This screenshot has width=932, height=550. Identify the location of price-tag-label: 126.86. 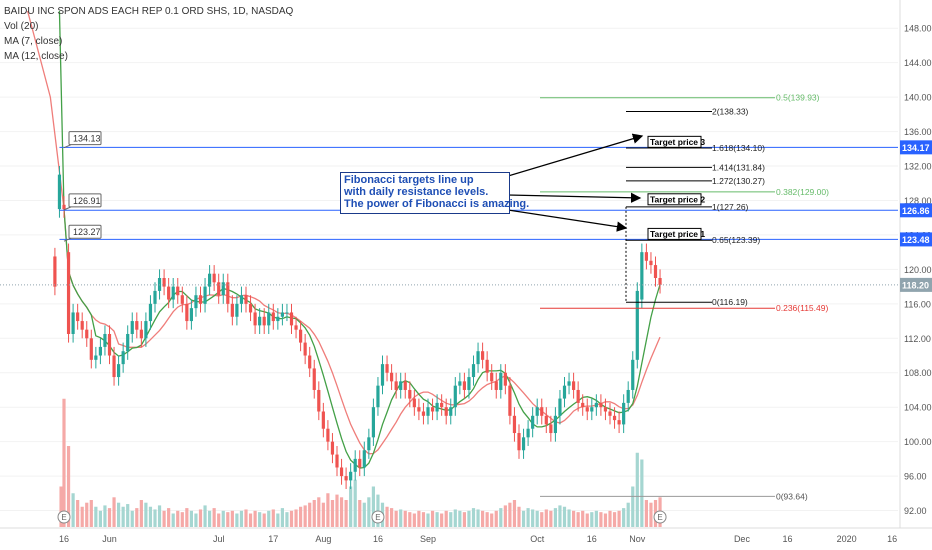
(916, 211).